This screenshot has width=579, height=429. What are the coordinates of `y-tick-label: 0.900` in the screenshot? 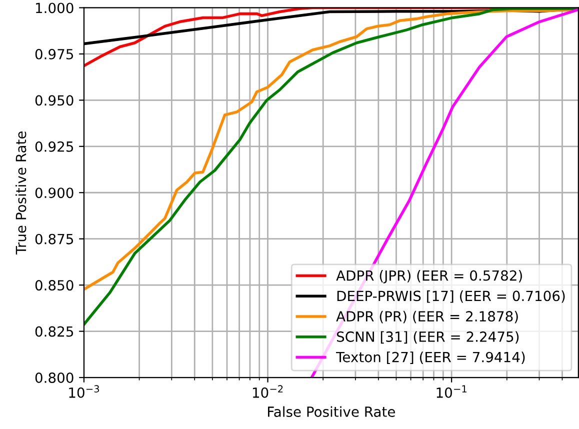 It's located at (54, 193).